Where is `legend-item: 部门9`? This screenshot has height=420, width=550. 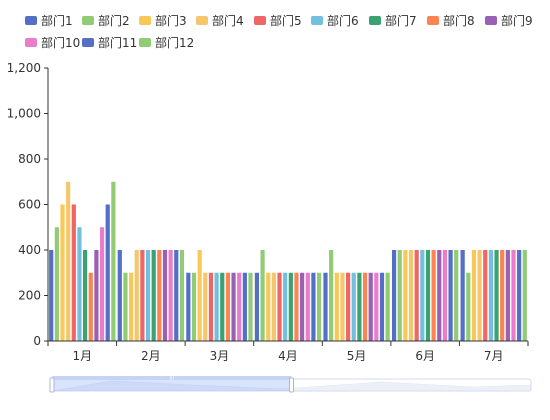
legend-item: 部门9 is located at coordinates (509, 20).